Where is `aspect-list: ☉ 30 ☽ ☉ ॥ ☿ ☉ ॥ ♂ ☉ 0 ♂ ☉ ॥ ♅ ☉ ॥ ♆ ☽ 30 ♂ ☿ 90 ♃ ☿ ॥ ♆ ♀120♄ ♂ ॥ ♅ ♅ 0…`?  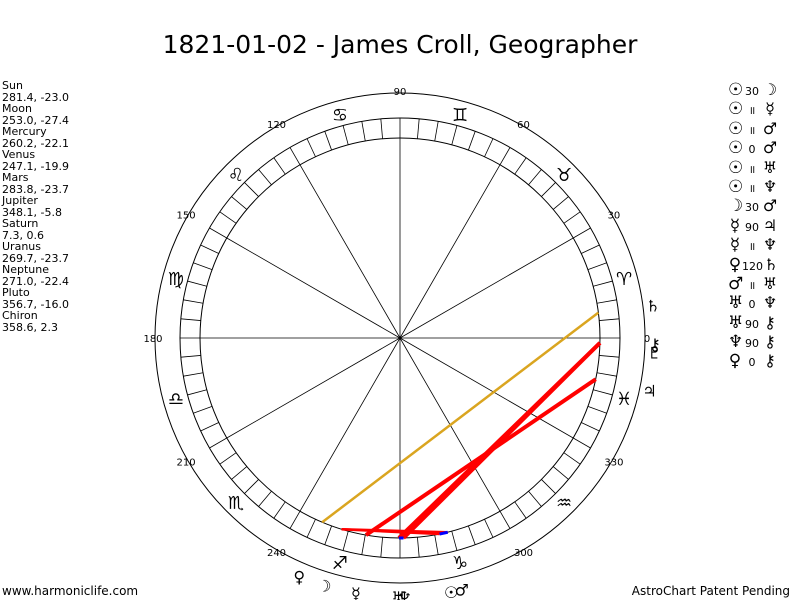 aspect-list: ☉ 30 ☽ ☉ ॥ ☿ ☉ ॥ ♂ ☉ 0 ♂ ☉ ॥ ♅ ☉ ॥ ♆ ☽ 30 ♂ ☿ 90 ♃ ☿ ॥ ♆ ♀120♄ ♂ ॥ ♅ ♅ 0… is located at coordinates (753, 225).